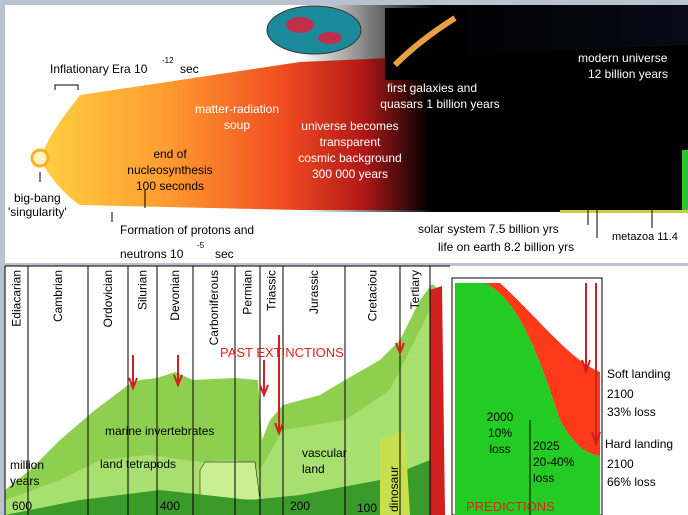  What do you see at coordinates (488, 229) in the screenshot?
I see `solar-label: solar system 7.5 billion yrs` at bounding box center [488, 229].